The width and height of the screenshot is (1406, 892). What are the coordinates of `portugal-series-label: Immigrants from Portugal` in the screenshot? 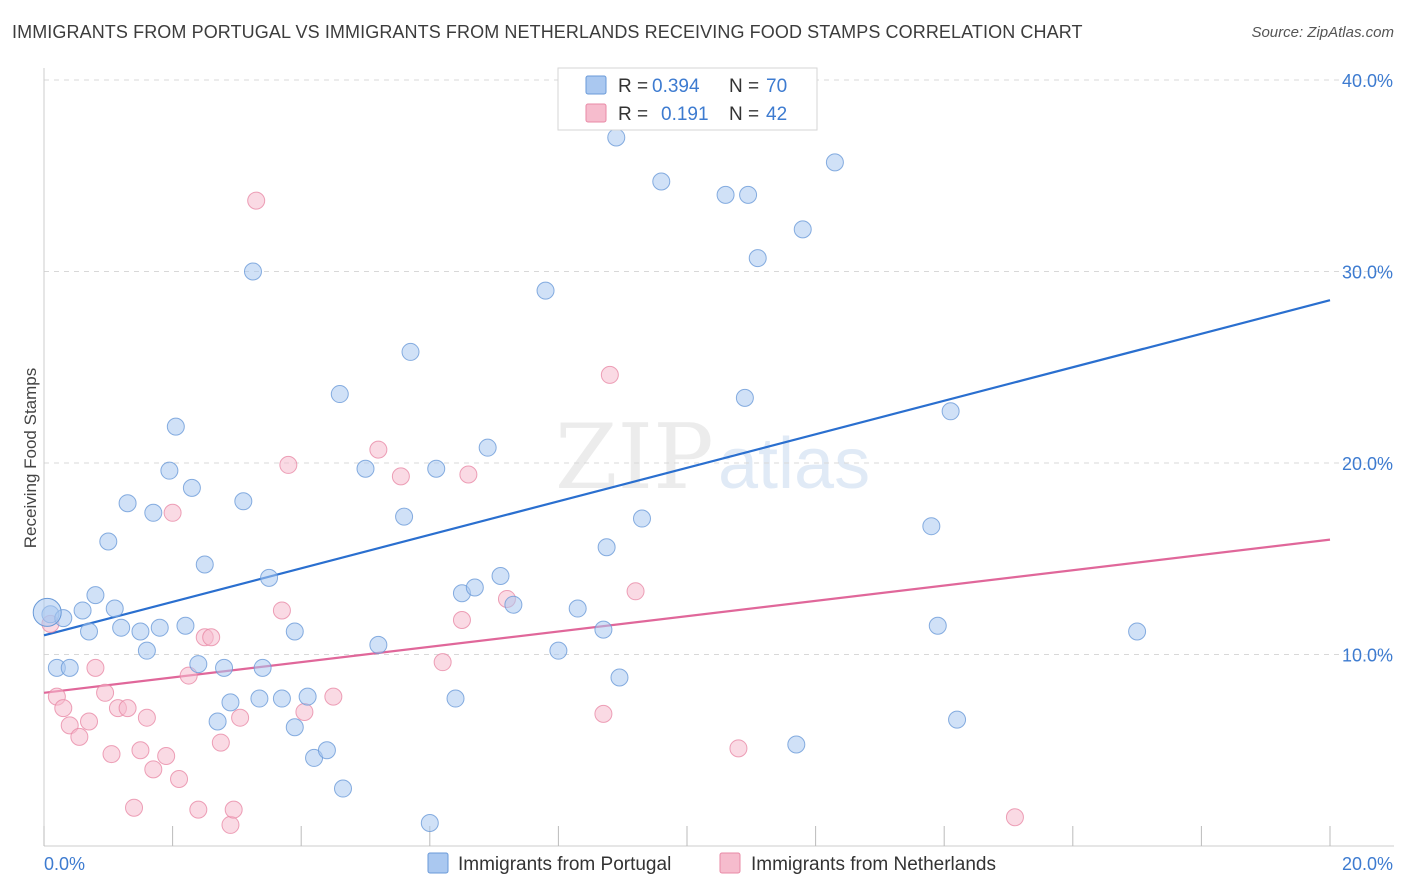 It's located at (564, 864).